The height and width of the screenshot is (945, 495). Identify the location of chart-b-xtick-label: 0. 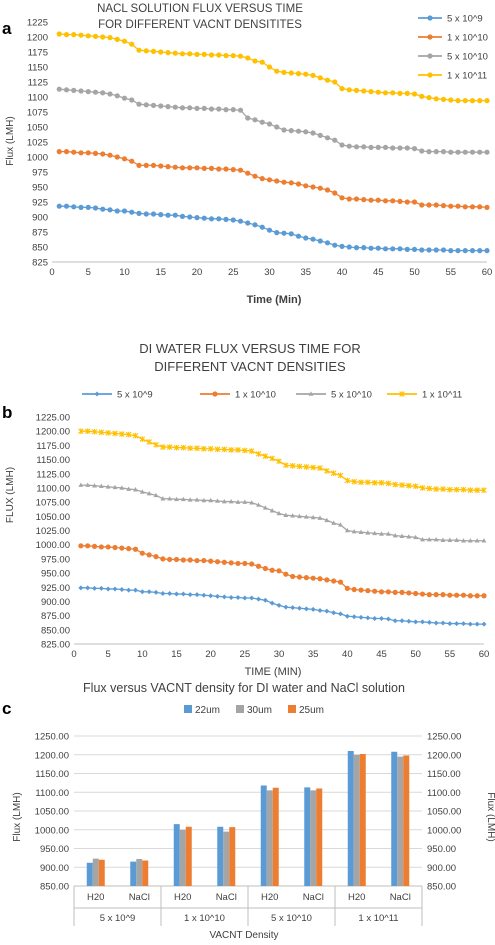
(73, 654).